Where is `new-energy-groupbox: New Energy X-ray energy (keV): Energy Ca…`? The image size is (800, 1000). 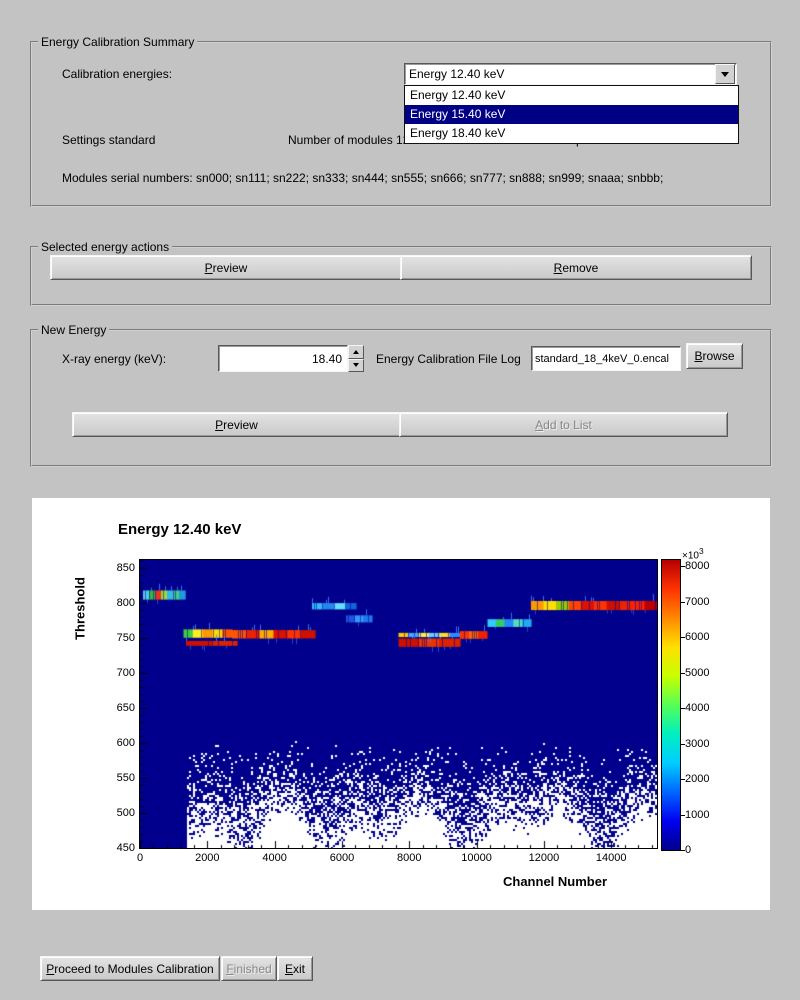
new-energy-groupbox: New Energy X-ray energy (keV): Energy Ca… is located at coordinates (401, 395).